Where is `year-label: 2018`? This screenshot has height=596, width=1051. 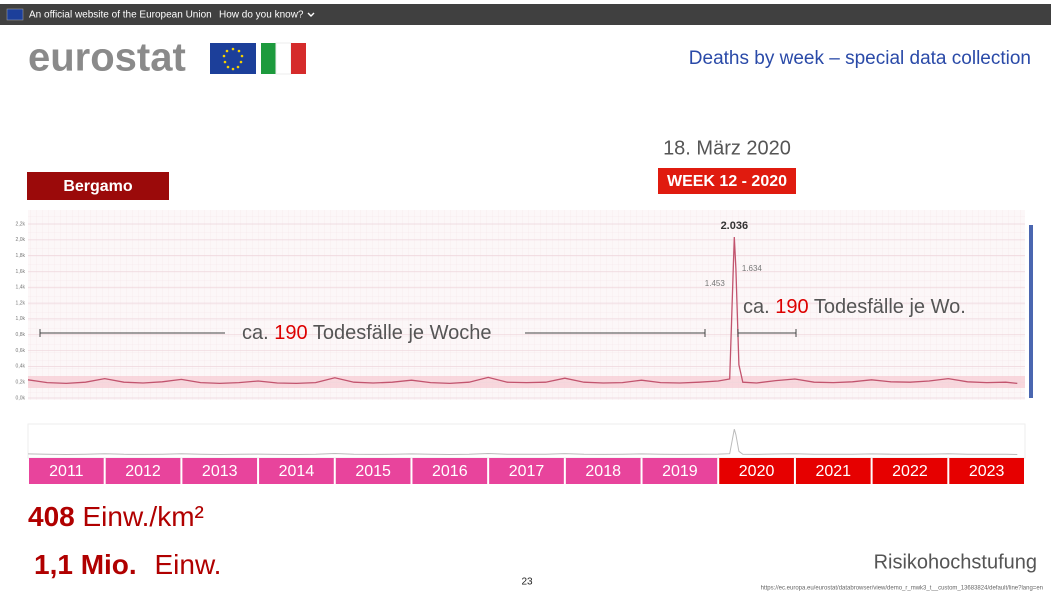
year-label: 2018 is located at coordinates (603, 471).